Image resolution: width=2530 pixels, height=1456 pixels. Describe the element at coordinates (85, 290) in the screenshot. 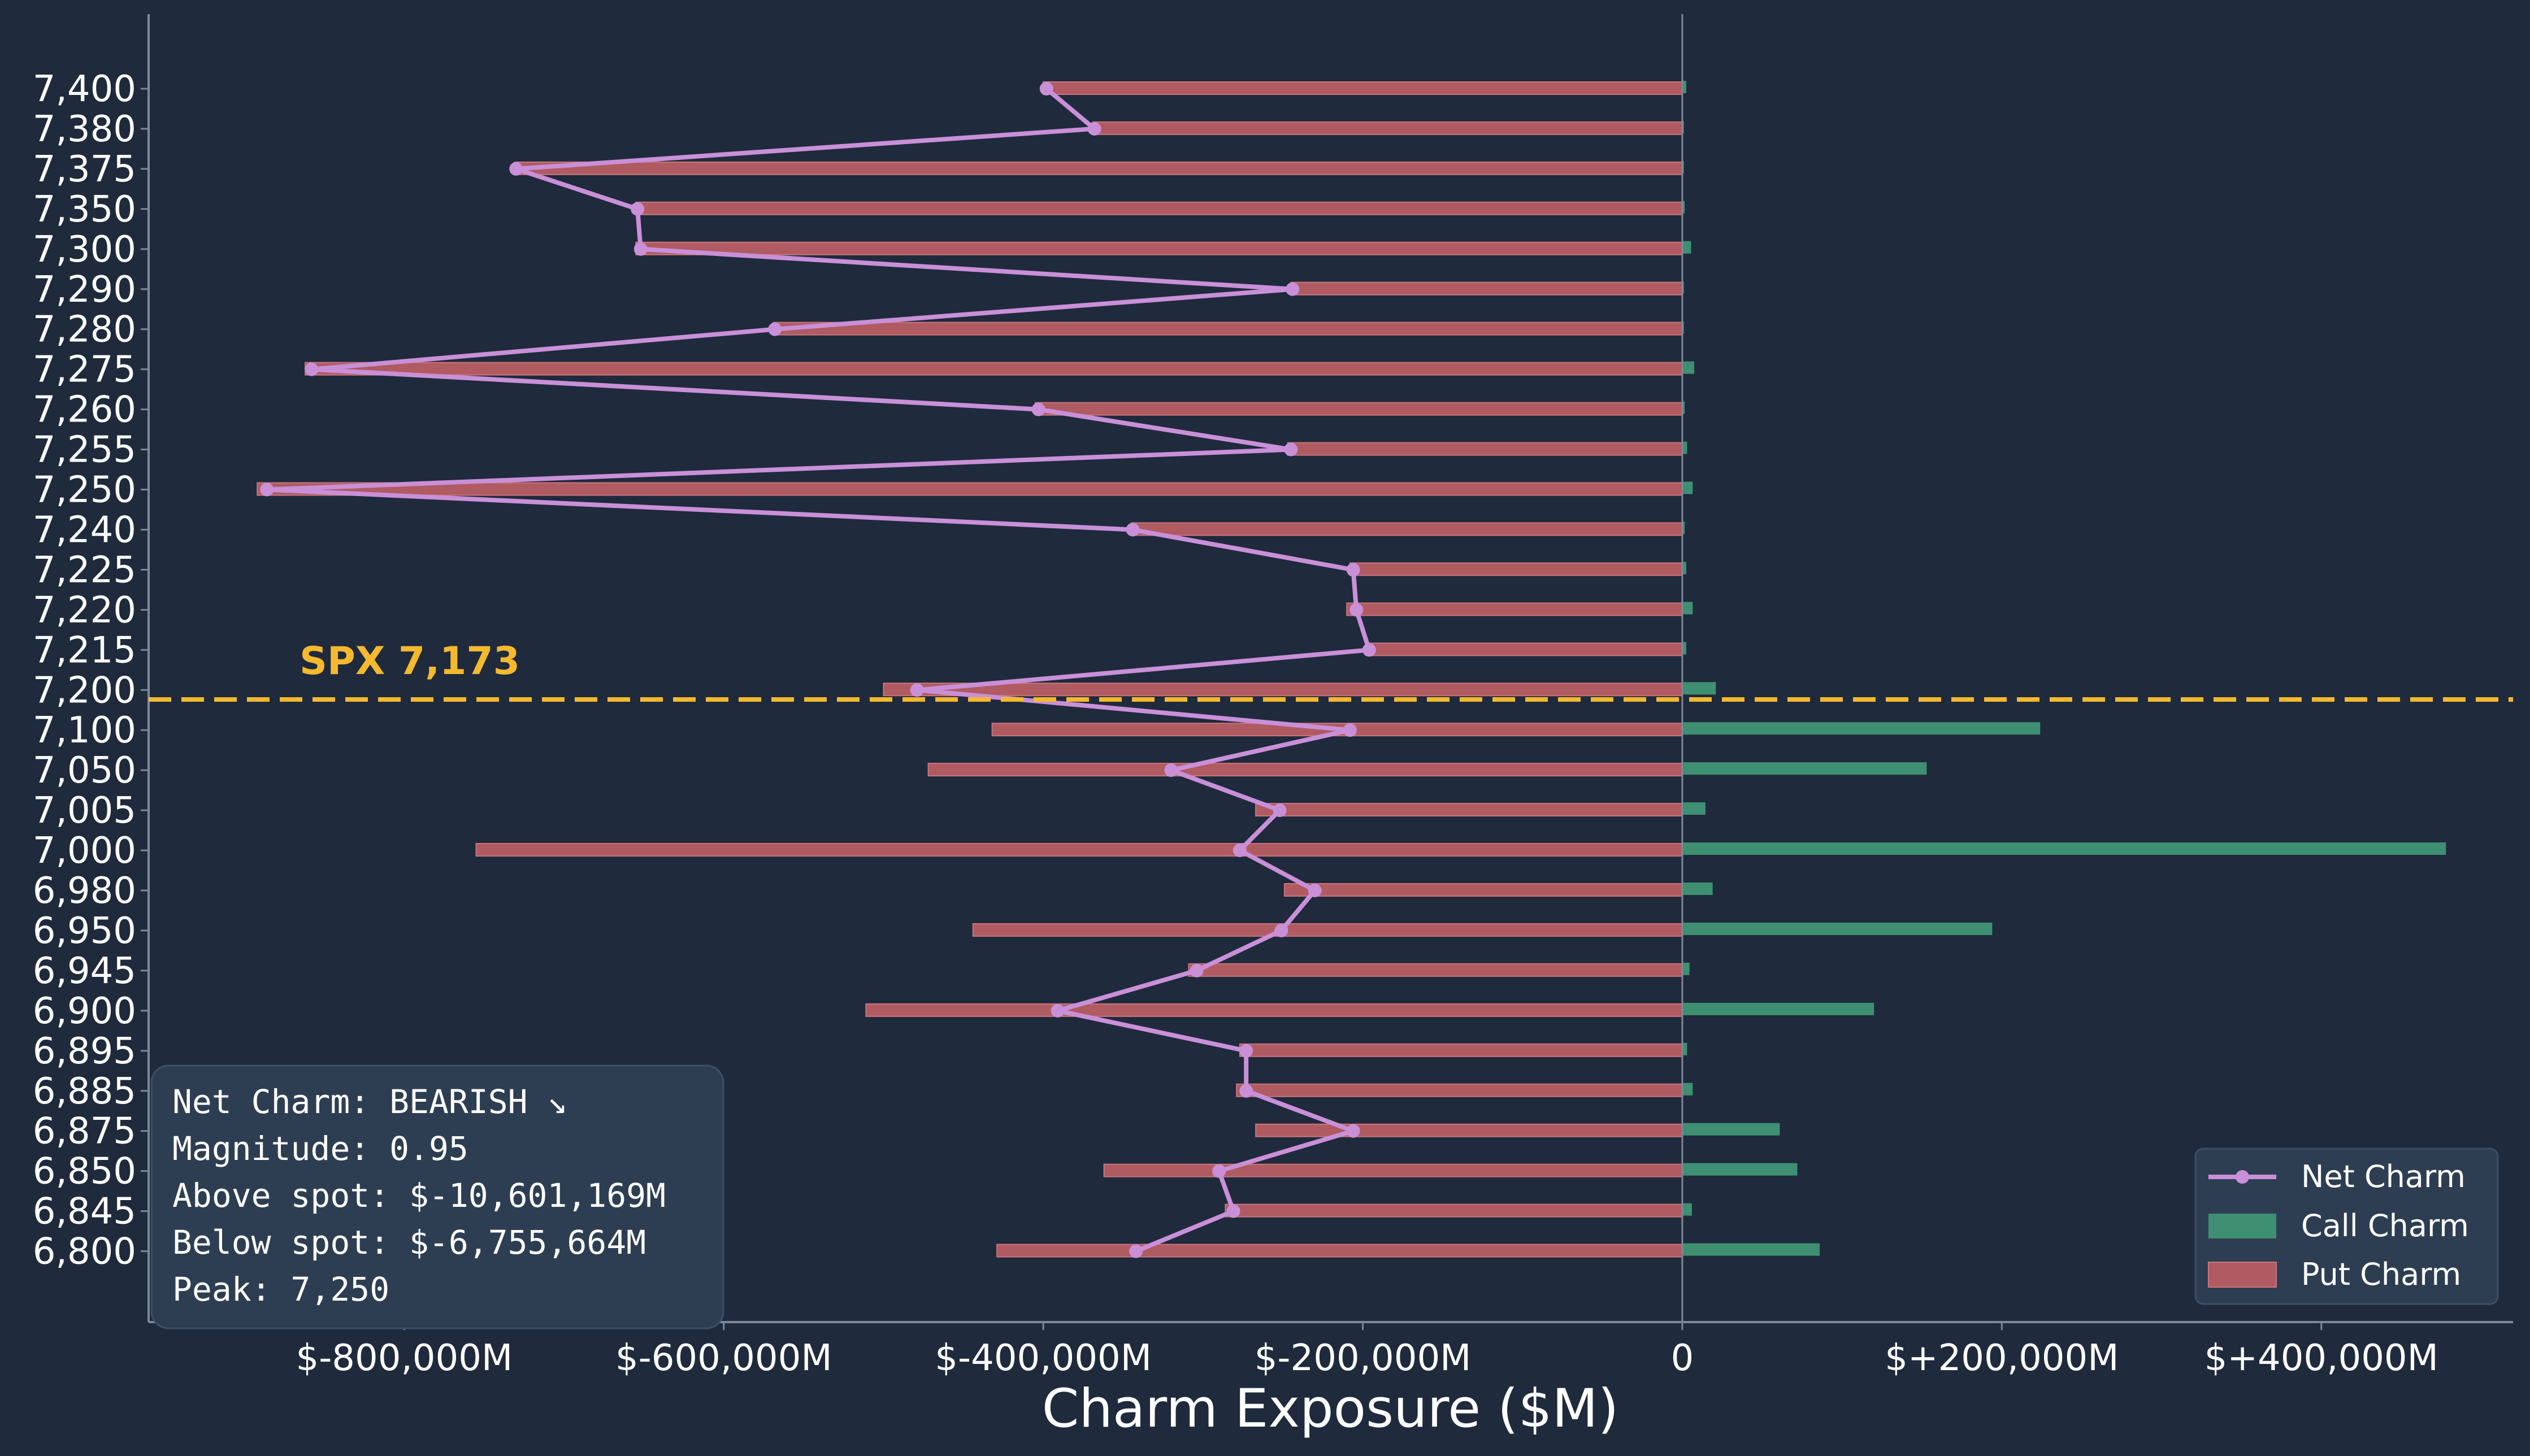

I see `y-tick-label: 7,290` at that location.